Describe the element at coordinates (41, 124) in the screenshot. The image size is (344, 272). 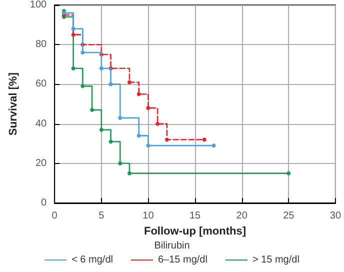
I see `y-tick-label: 40` at that location.